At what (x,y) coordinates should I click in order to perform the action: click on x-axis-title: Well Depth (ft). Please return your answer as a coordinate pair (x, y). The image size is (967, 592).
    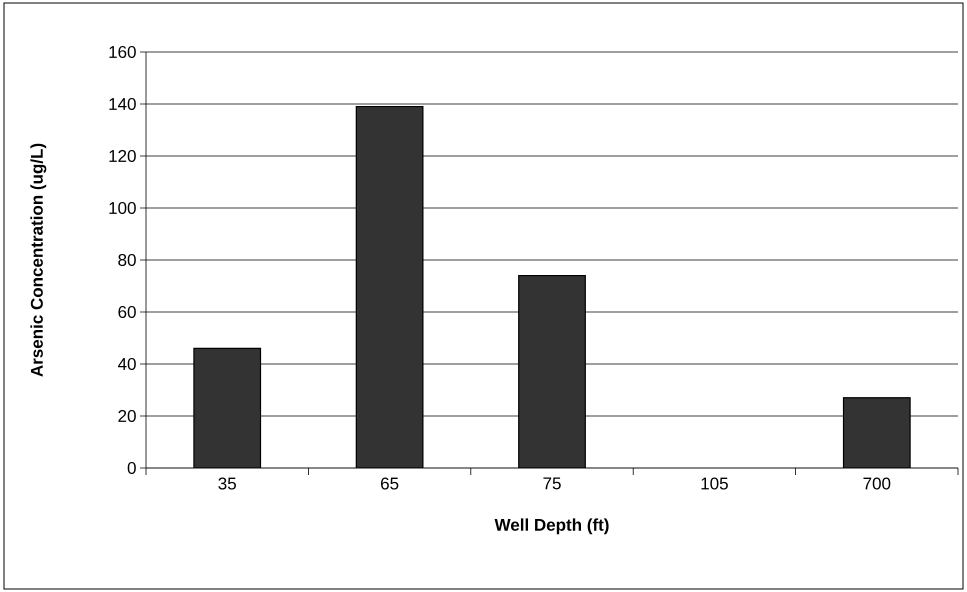
    Looking at the image, I should click on (551, 526).